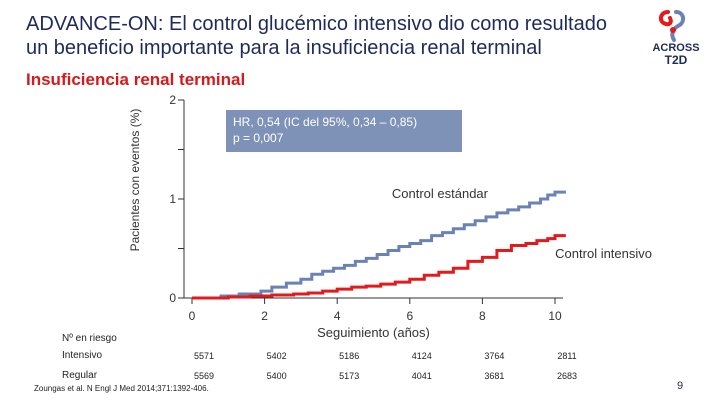 This screenshot has height=405, width=720. Describe the element at coordinates (172, 100) in the screenshot. I see `y-tick-label: 2` at that location.